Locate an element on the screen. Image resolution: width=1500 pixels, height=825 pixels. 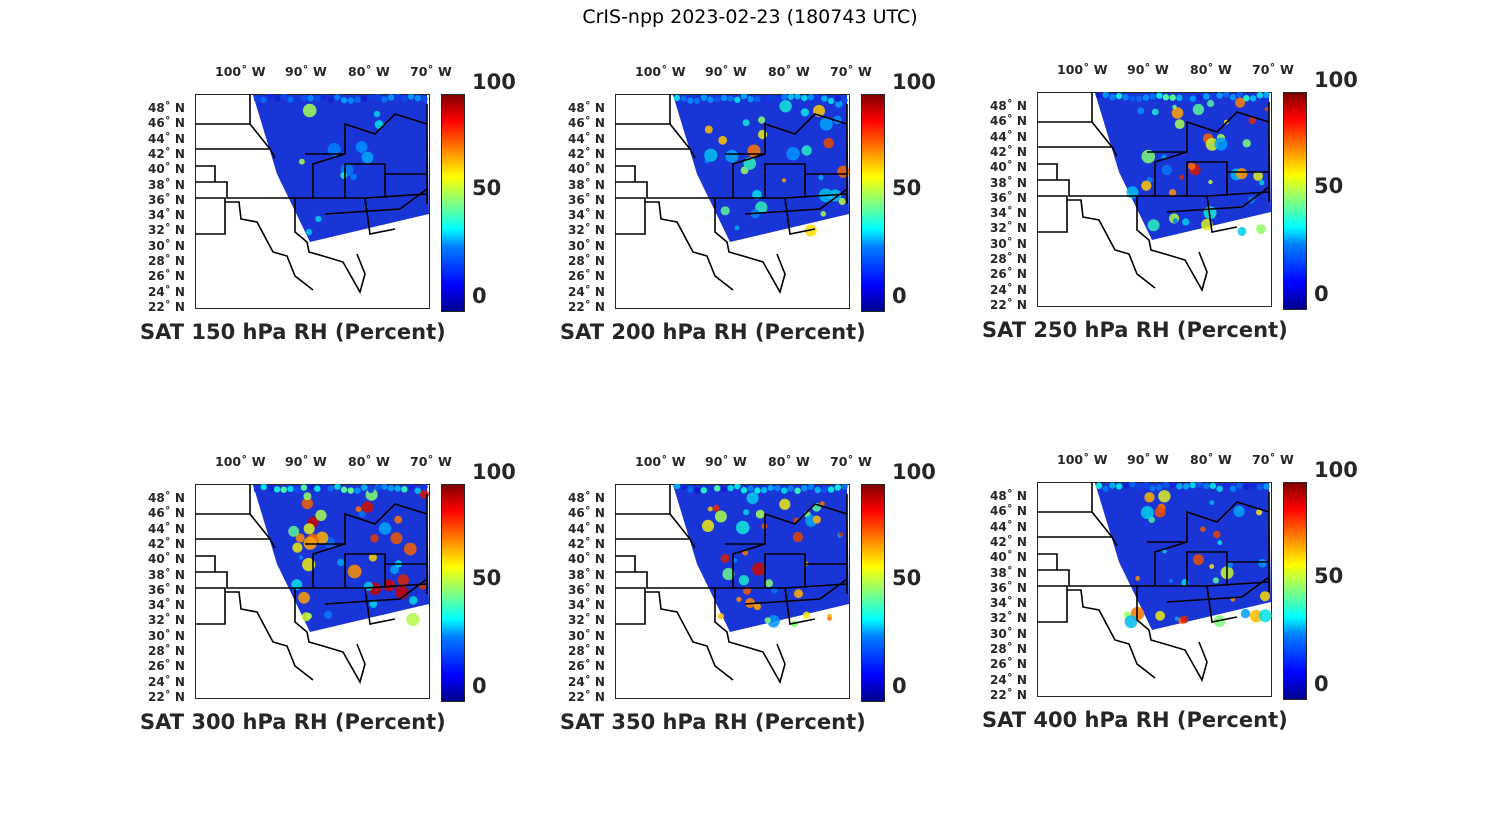
lon-tick-label: 90˚ W is located at coordinates (1148, 459).